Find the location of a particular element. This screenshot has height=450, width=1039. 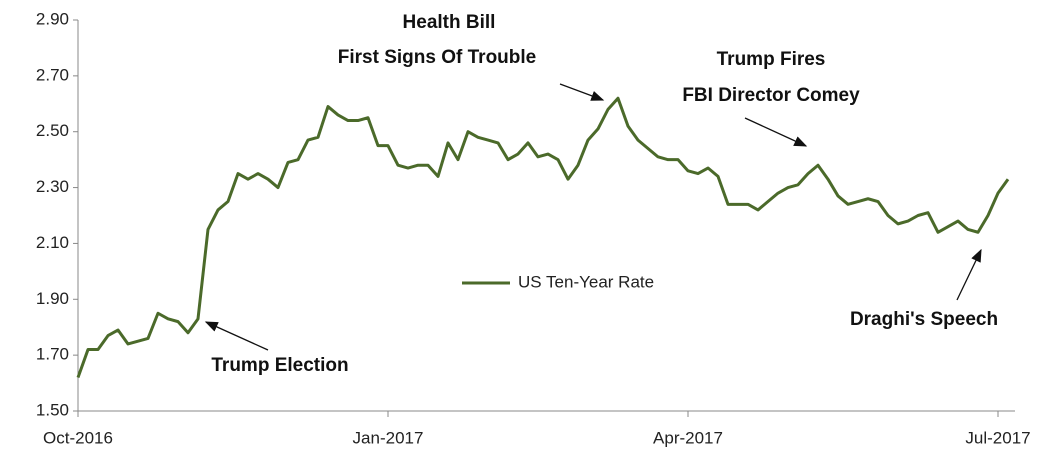

annotation: Trump Election is located at coordinates (279, 365).